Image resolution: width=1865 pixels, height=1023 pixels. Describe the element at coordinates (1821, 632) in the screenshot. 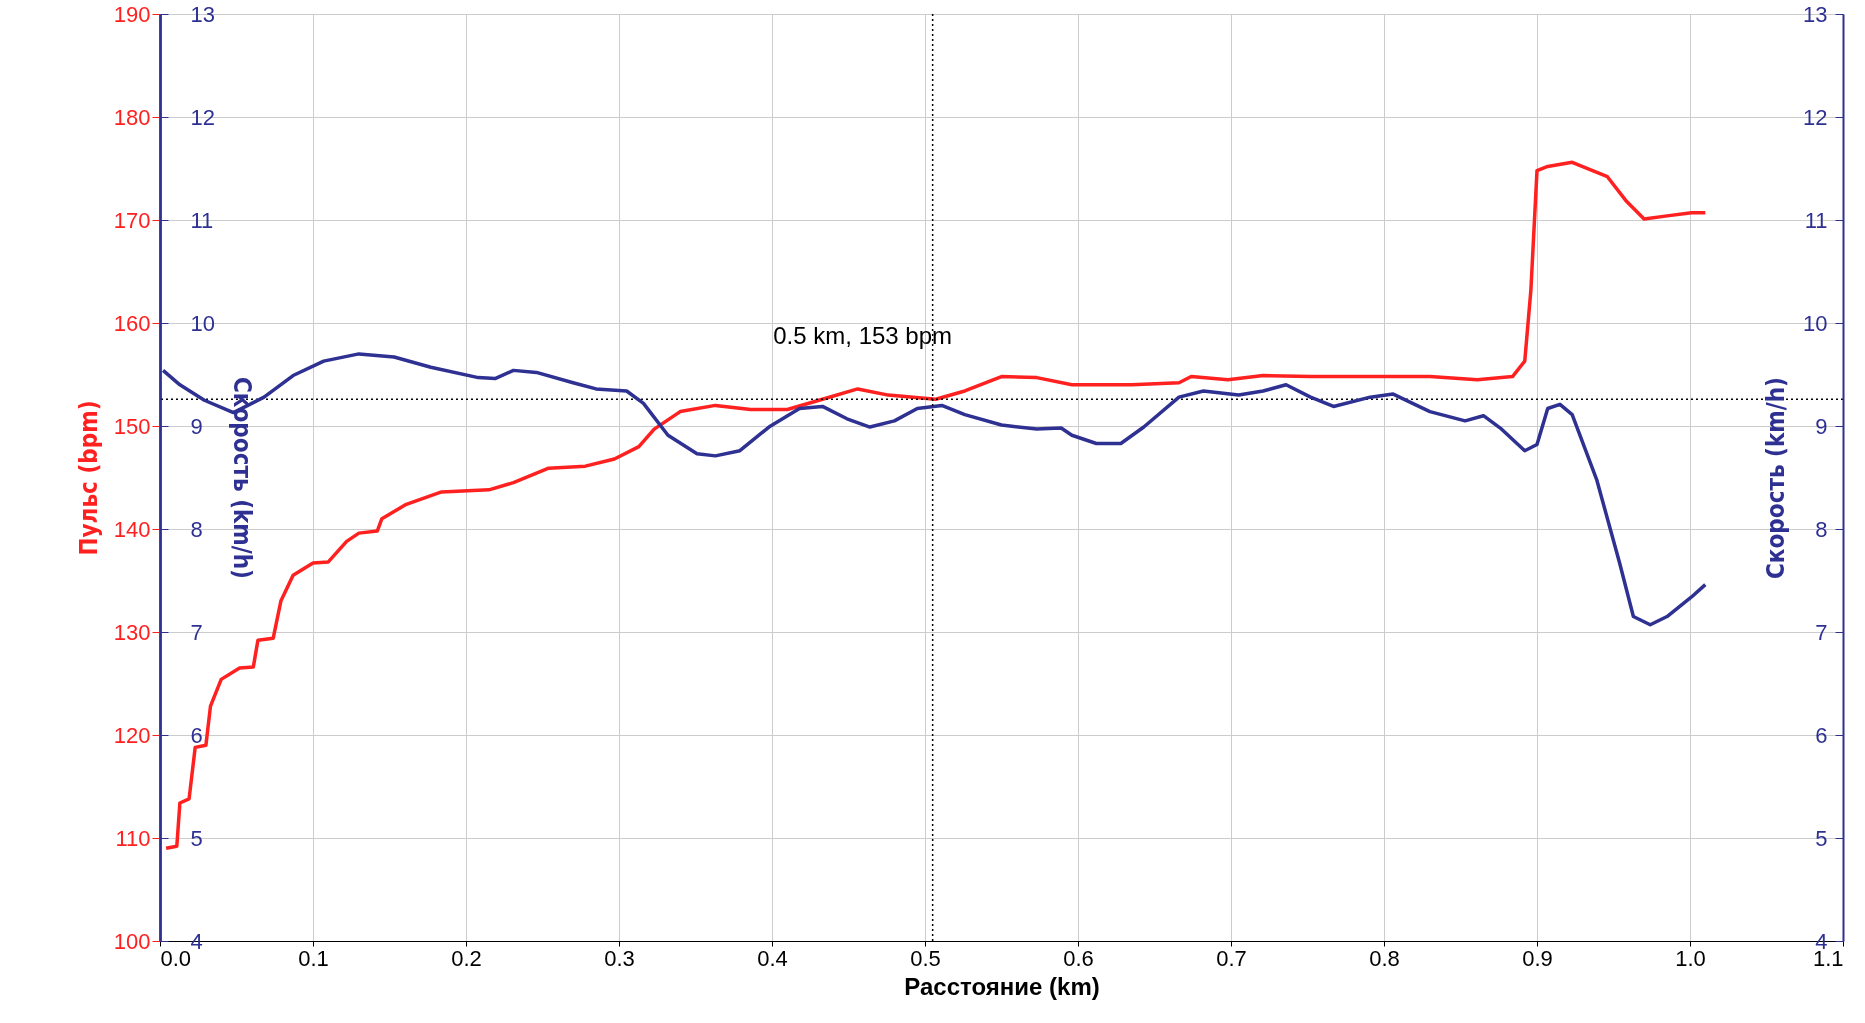

I see `y3-tick-label: 7` at that location.